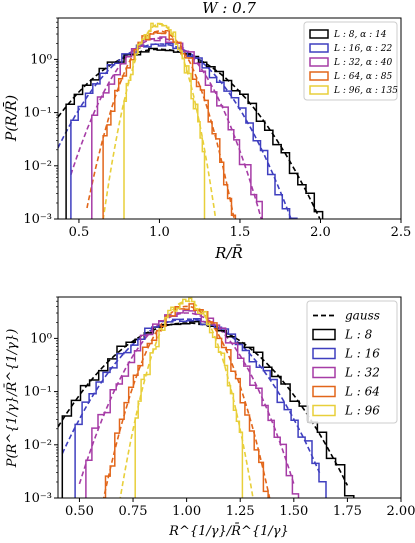 The width and height of the screenshot is (415, 543). What do you see at coordinates (11, 118) in the screenshot?
I see `top-y-axis-label: P(R/R̄)` at bounding box center [11, 118].